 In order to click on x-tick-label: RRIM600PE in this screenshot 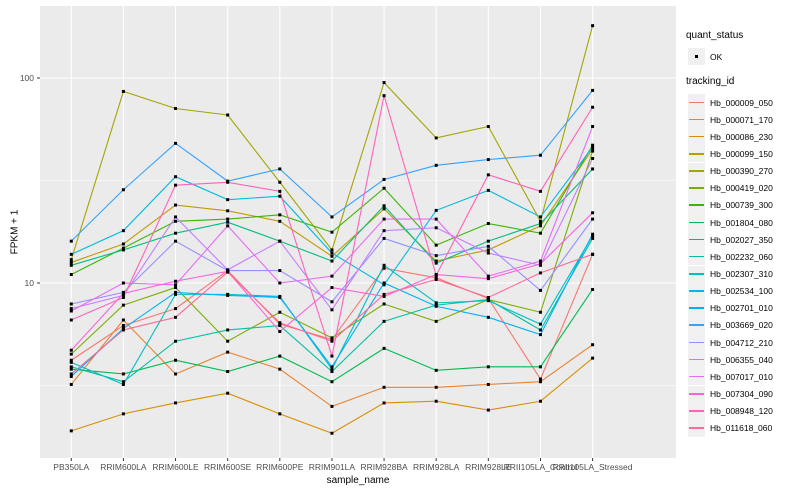, I will do `click(280, 467)`.